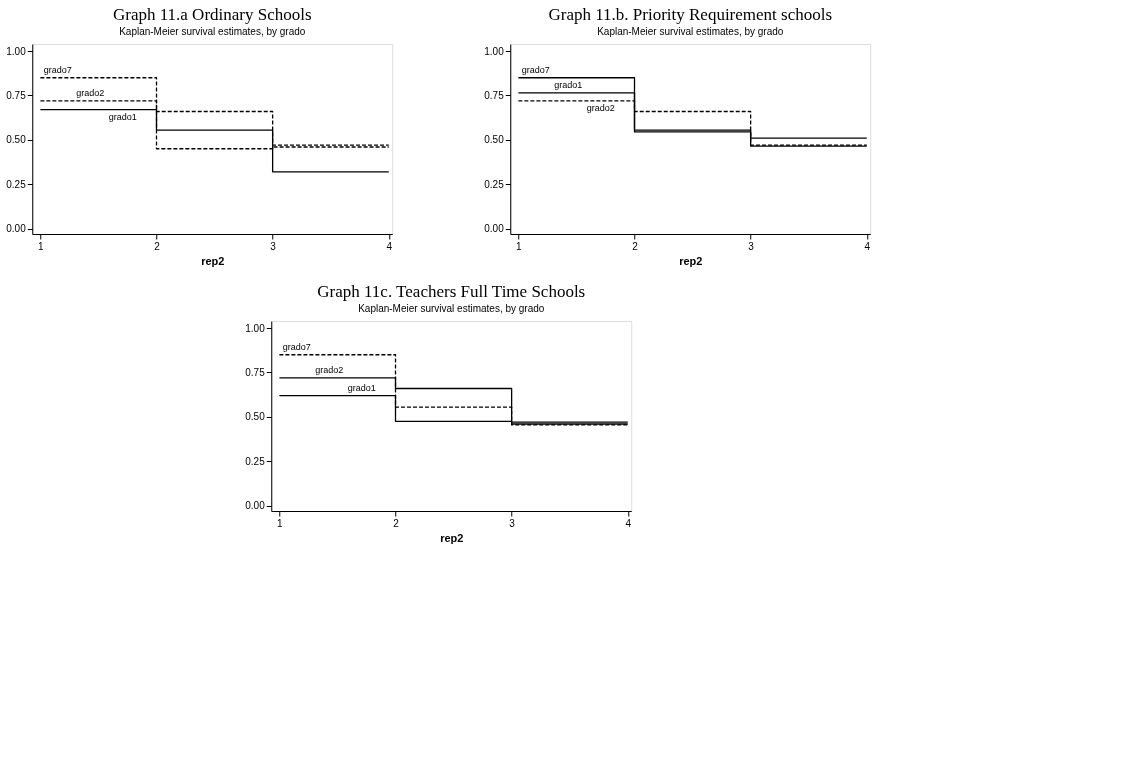 The width and height of the screenshot is (1133, 776). What do you see at coordinates (212, 14) in the screenshot?
I see `chart-title: Graph 11.a Ordinary Schools` at bounding box center [212, 14].